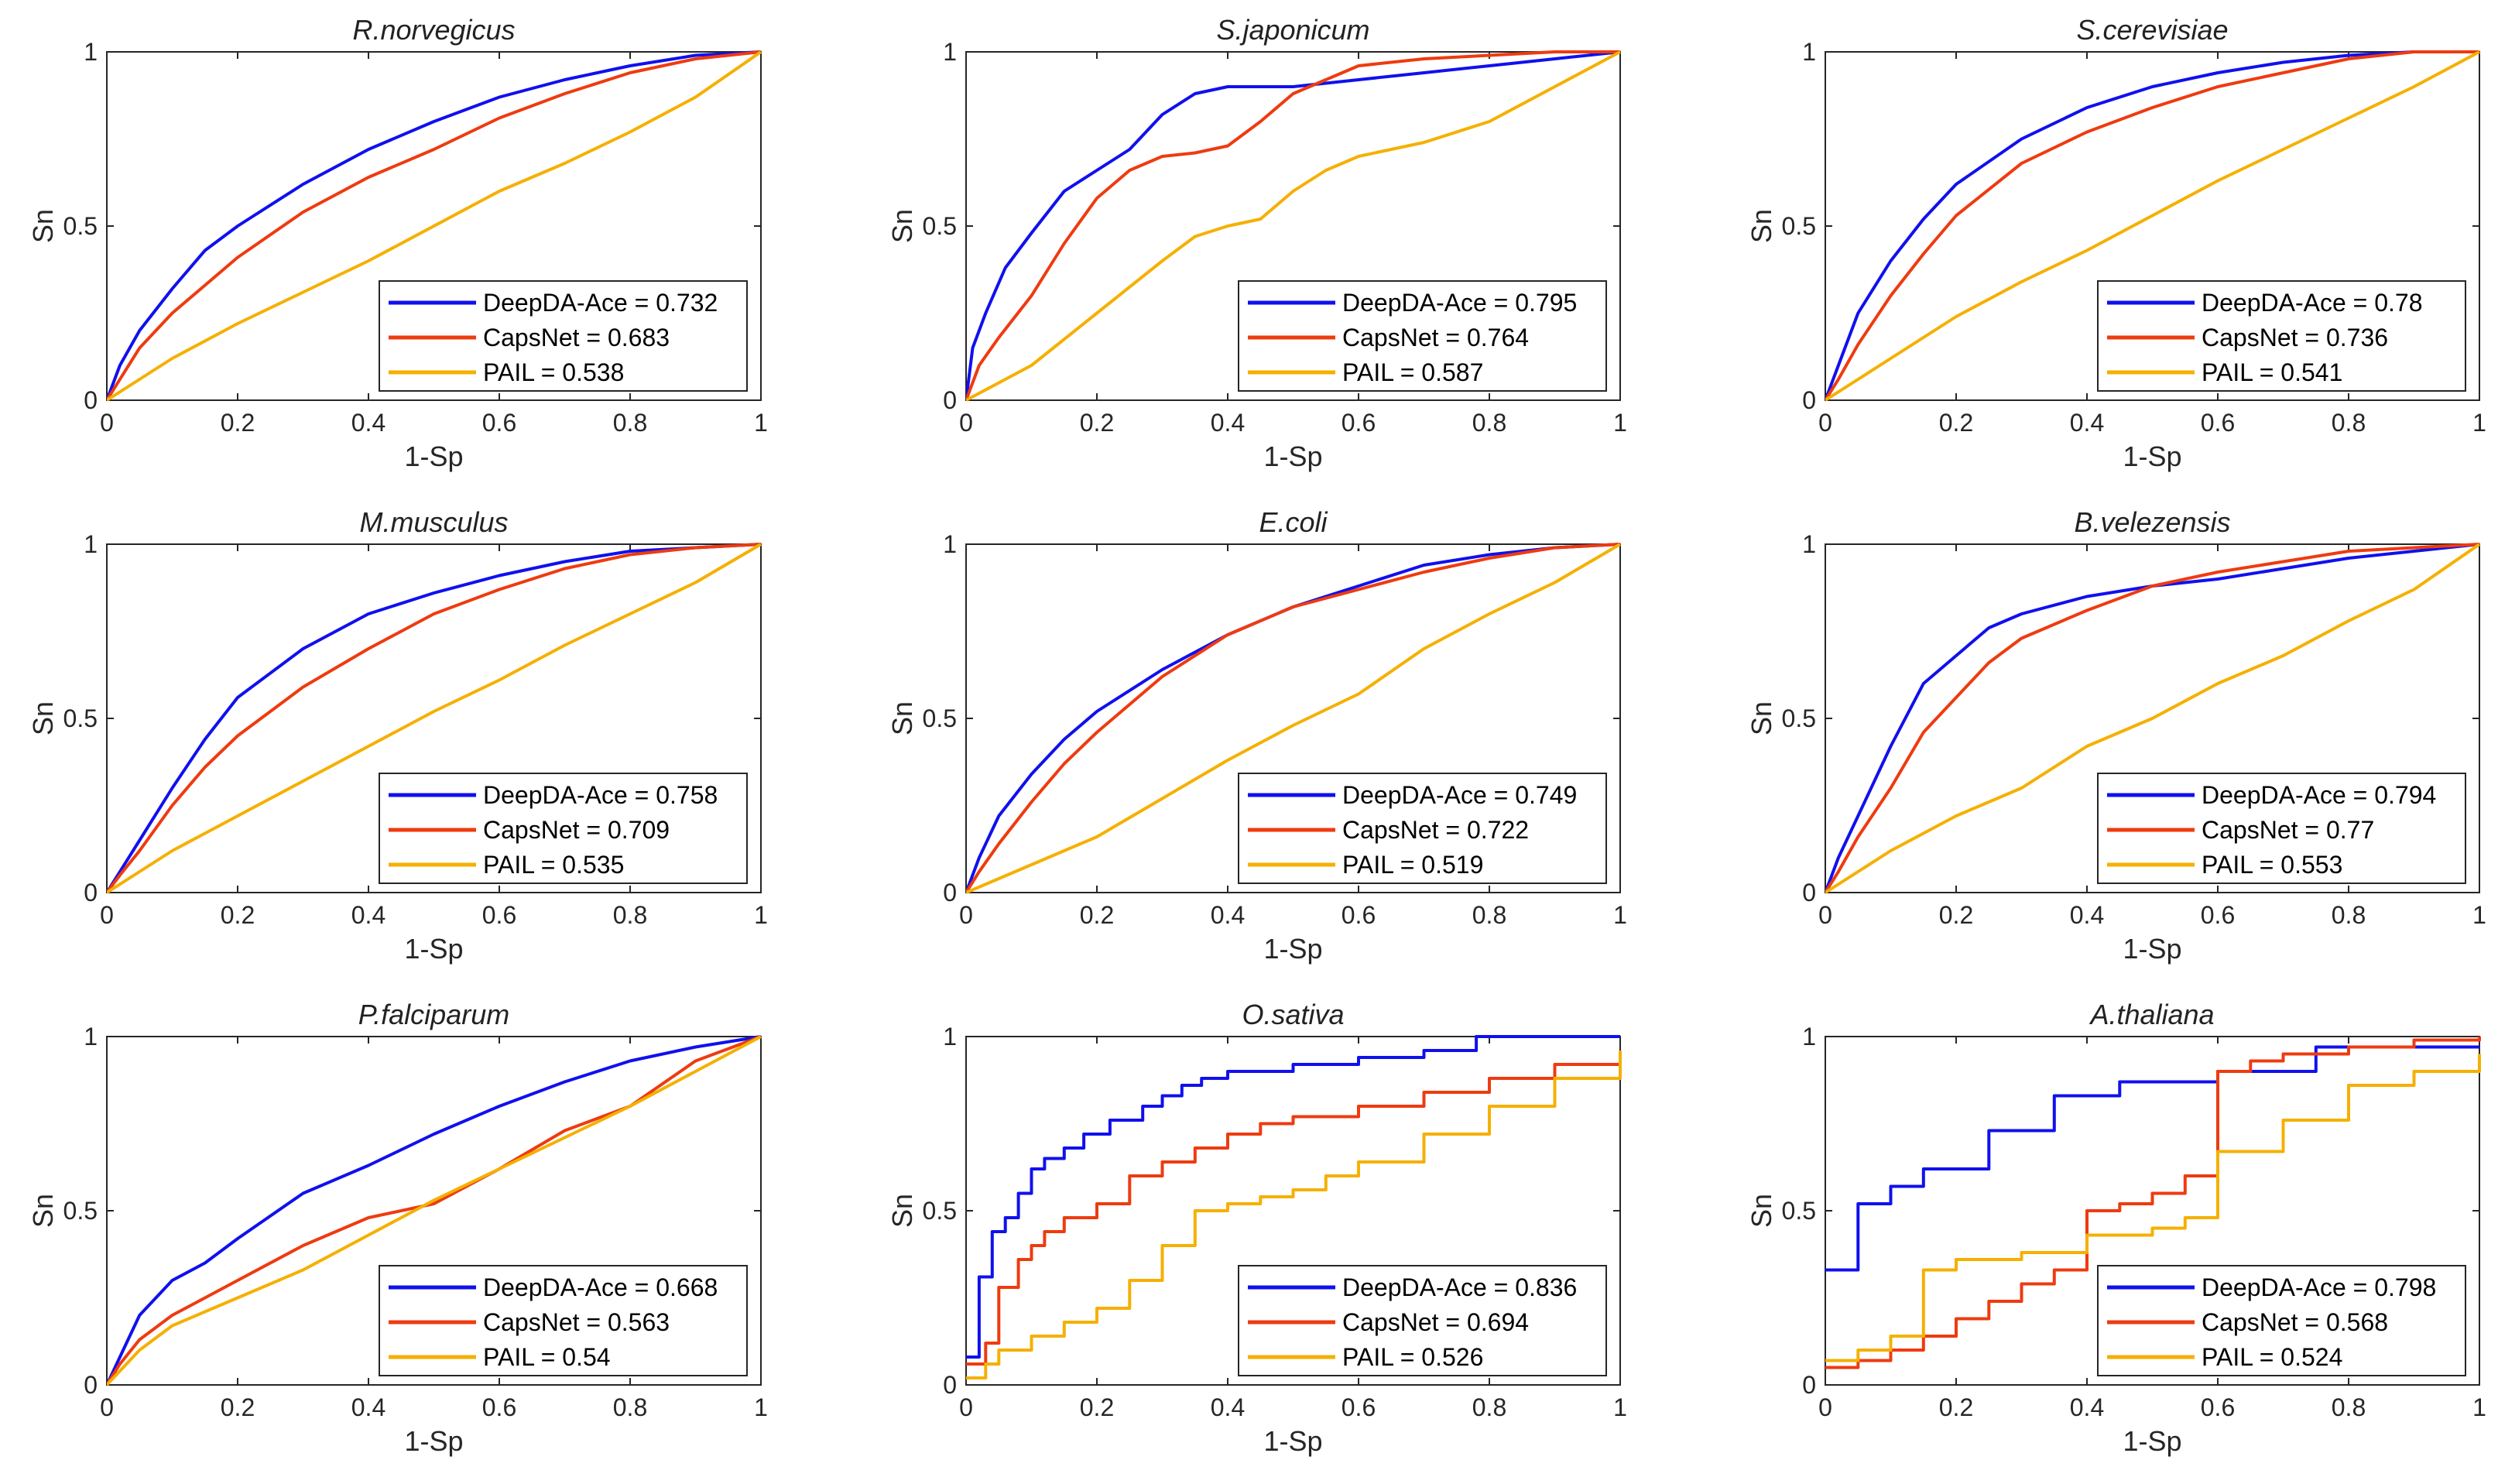  What do you see at coordinates (1412, 372) in the screenshot?
I see `legend-entry: PAIL = 0.587` at bounding box center [1412, 372].